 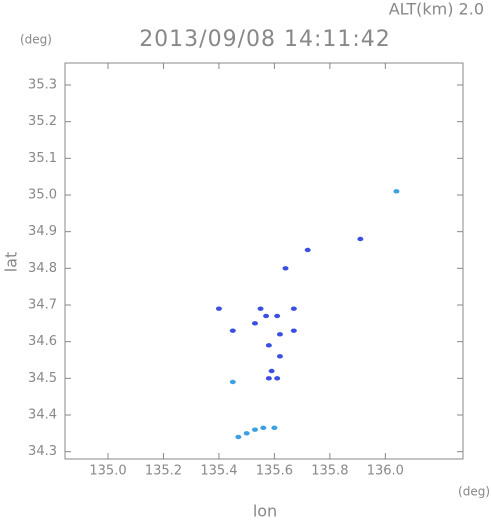 What do you see at coordinates (42, 415) in the screenshot?
I see `y-tick-label: 34.4` at bounding box center [42, 415].